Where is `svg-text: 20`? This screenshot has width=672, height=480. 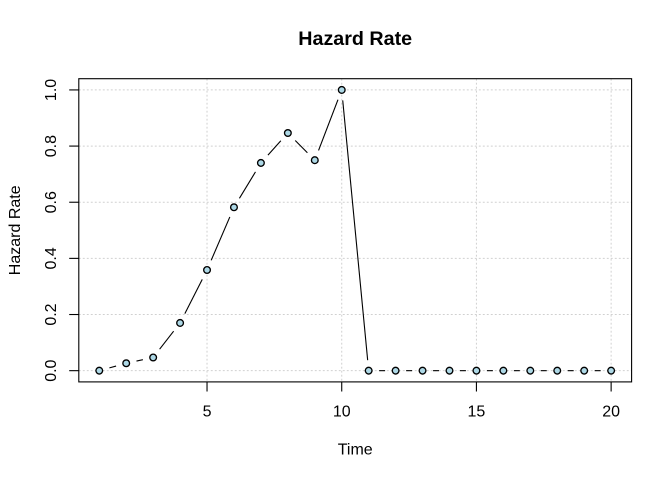
svg-text: 20 is located at coordinates (611, 412).